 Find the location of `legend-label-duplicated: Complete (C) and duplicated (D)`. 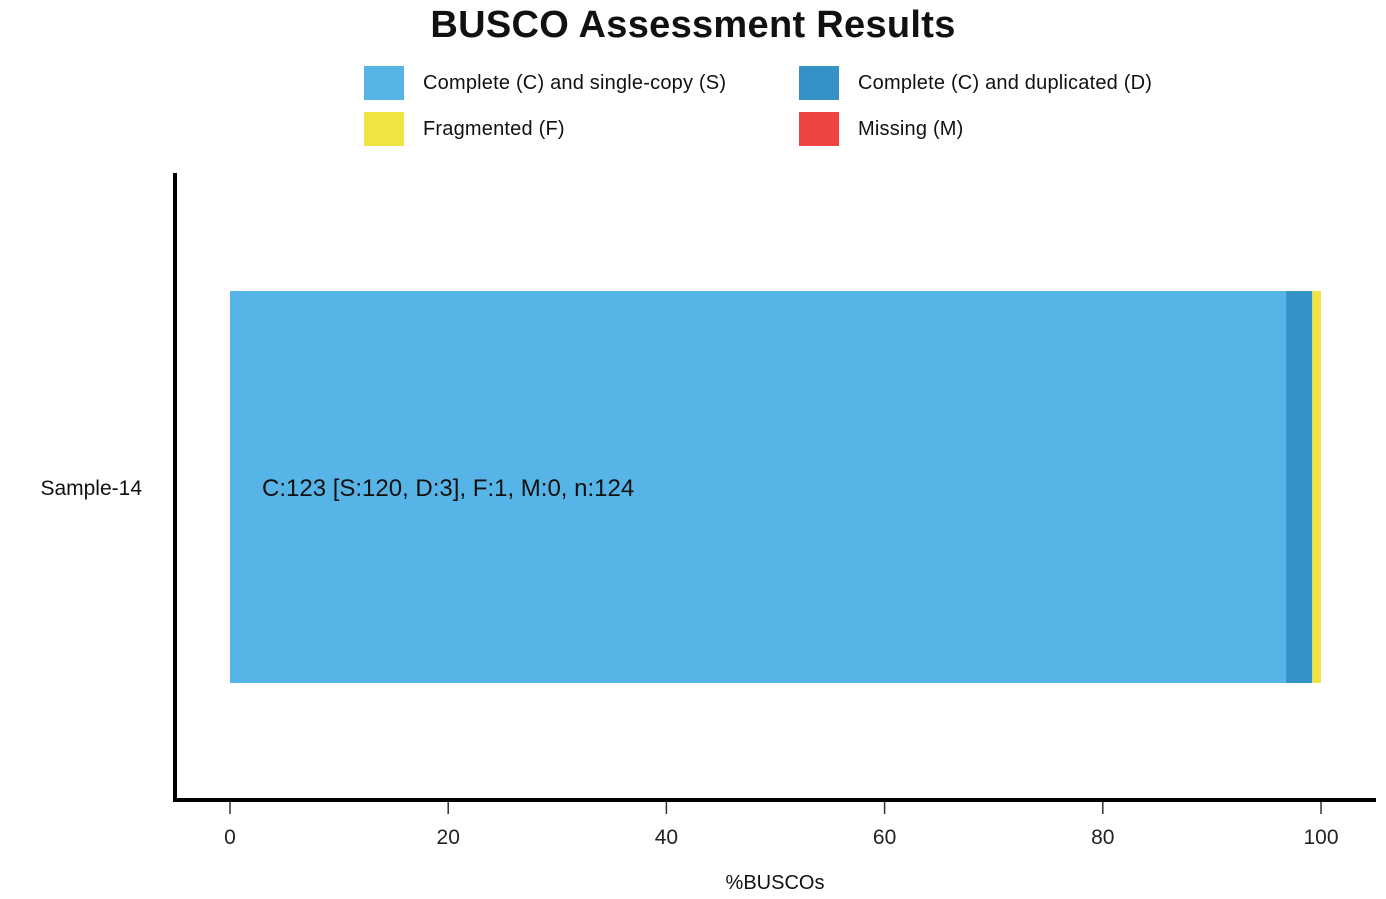

legend-label-duplicated: Complete (C) and duplicated (D) is located at coordinates (1005, 82).